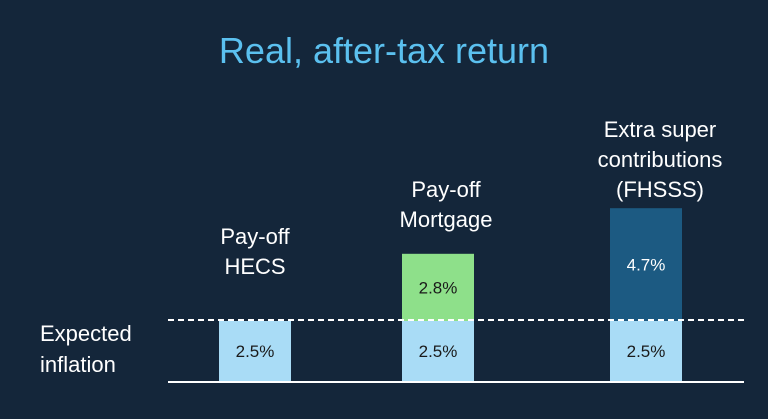  Describe the element at coordinates (446, 205) in the screenshot. I see `category-label-mortgage: Pay-off Mortgage` at that location.